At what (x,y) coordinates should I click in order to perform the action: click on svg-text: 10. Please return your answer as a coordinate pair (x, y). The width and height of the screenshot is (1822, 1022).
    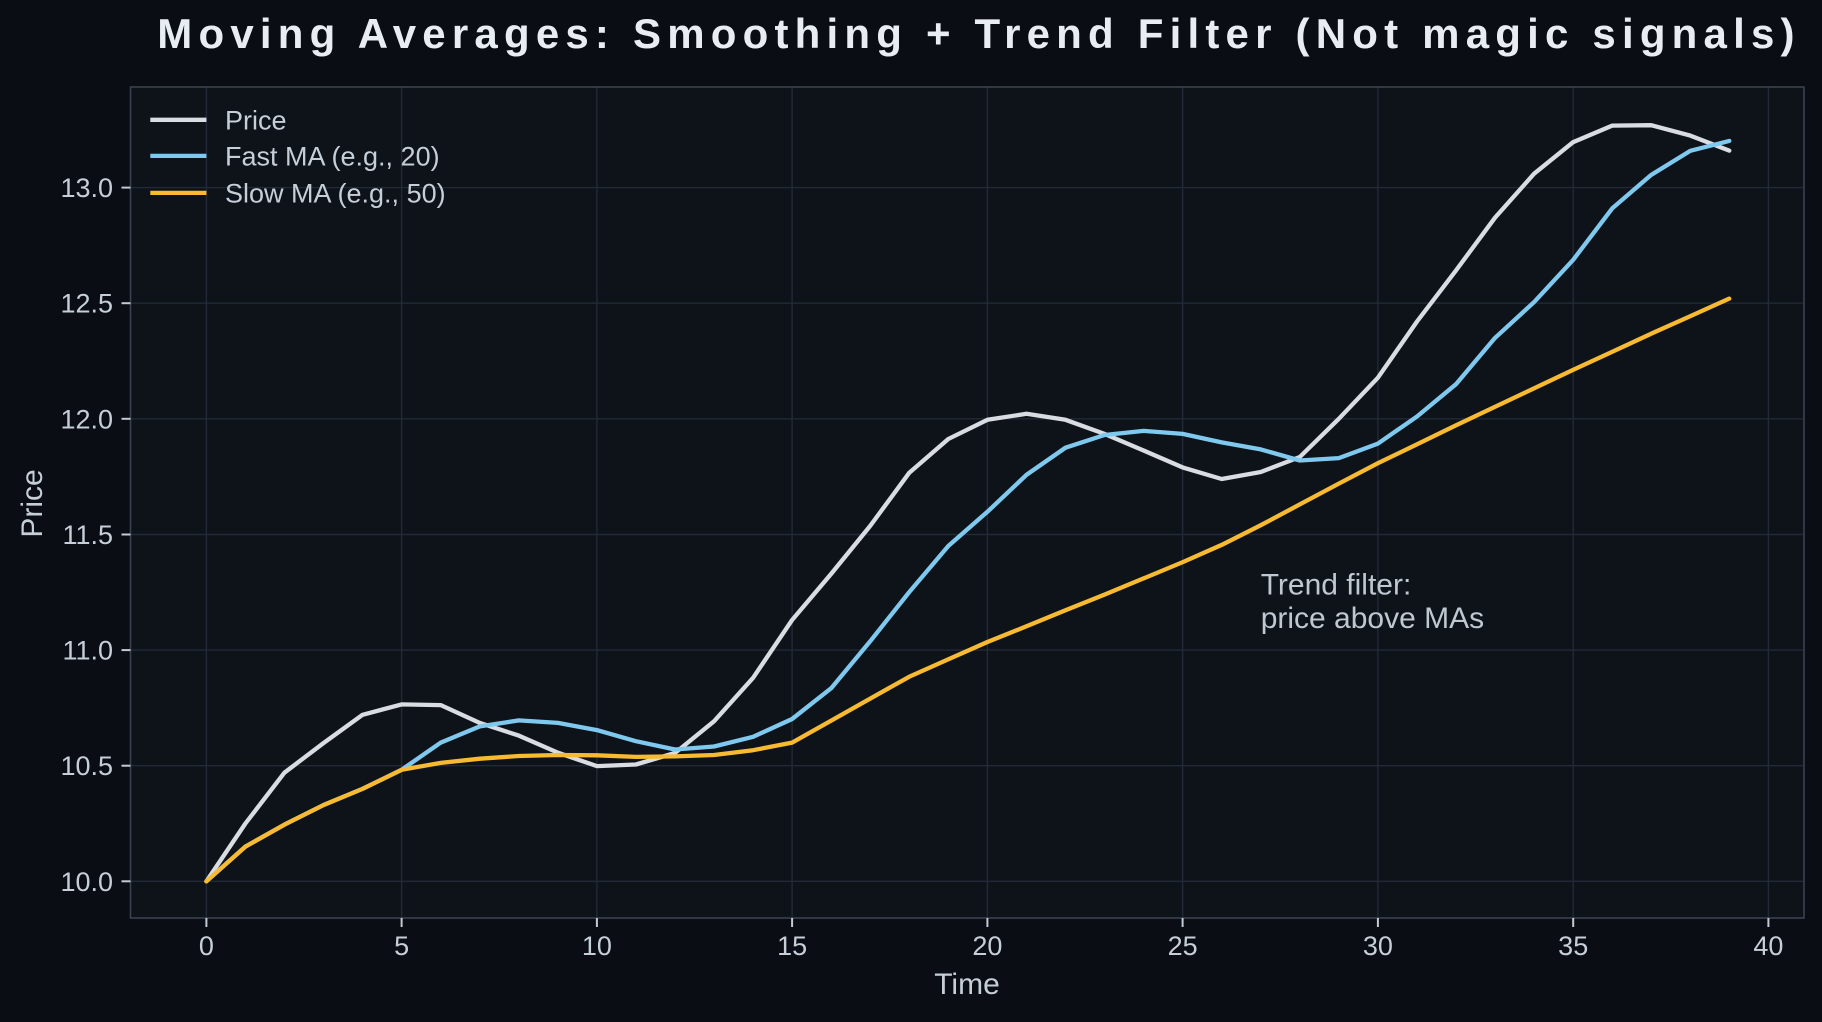
    Looking at the image, I should click on (597, 946).